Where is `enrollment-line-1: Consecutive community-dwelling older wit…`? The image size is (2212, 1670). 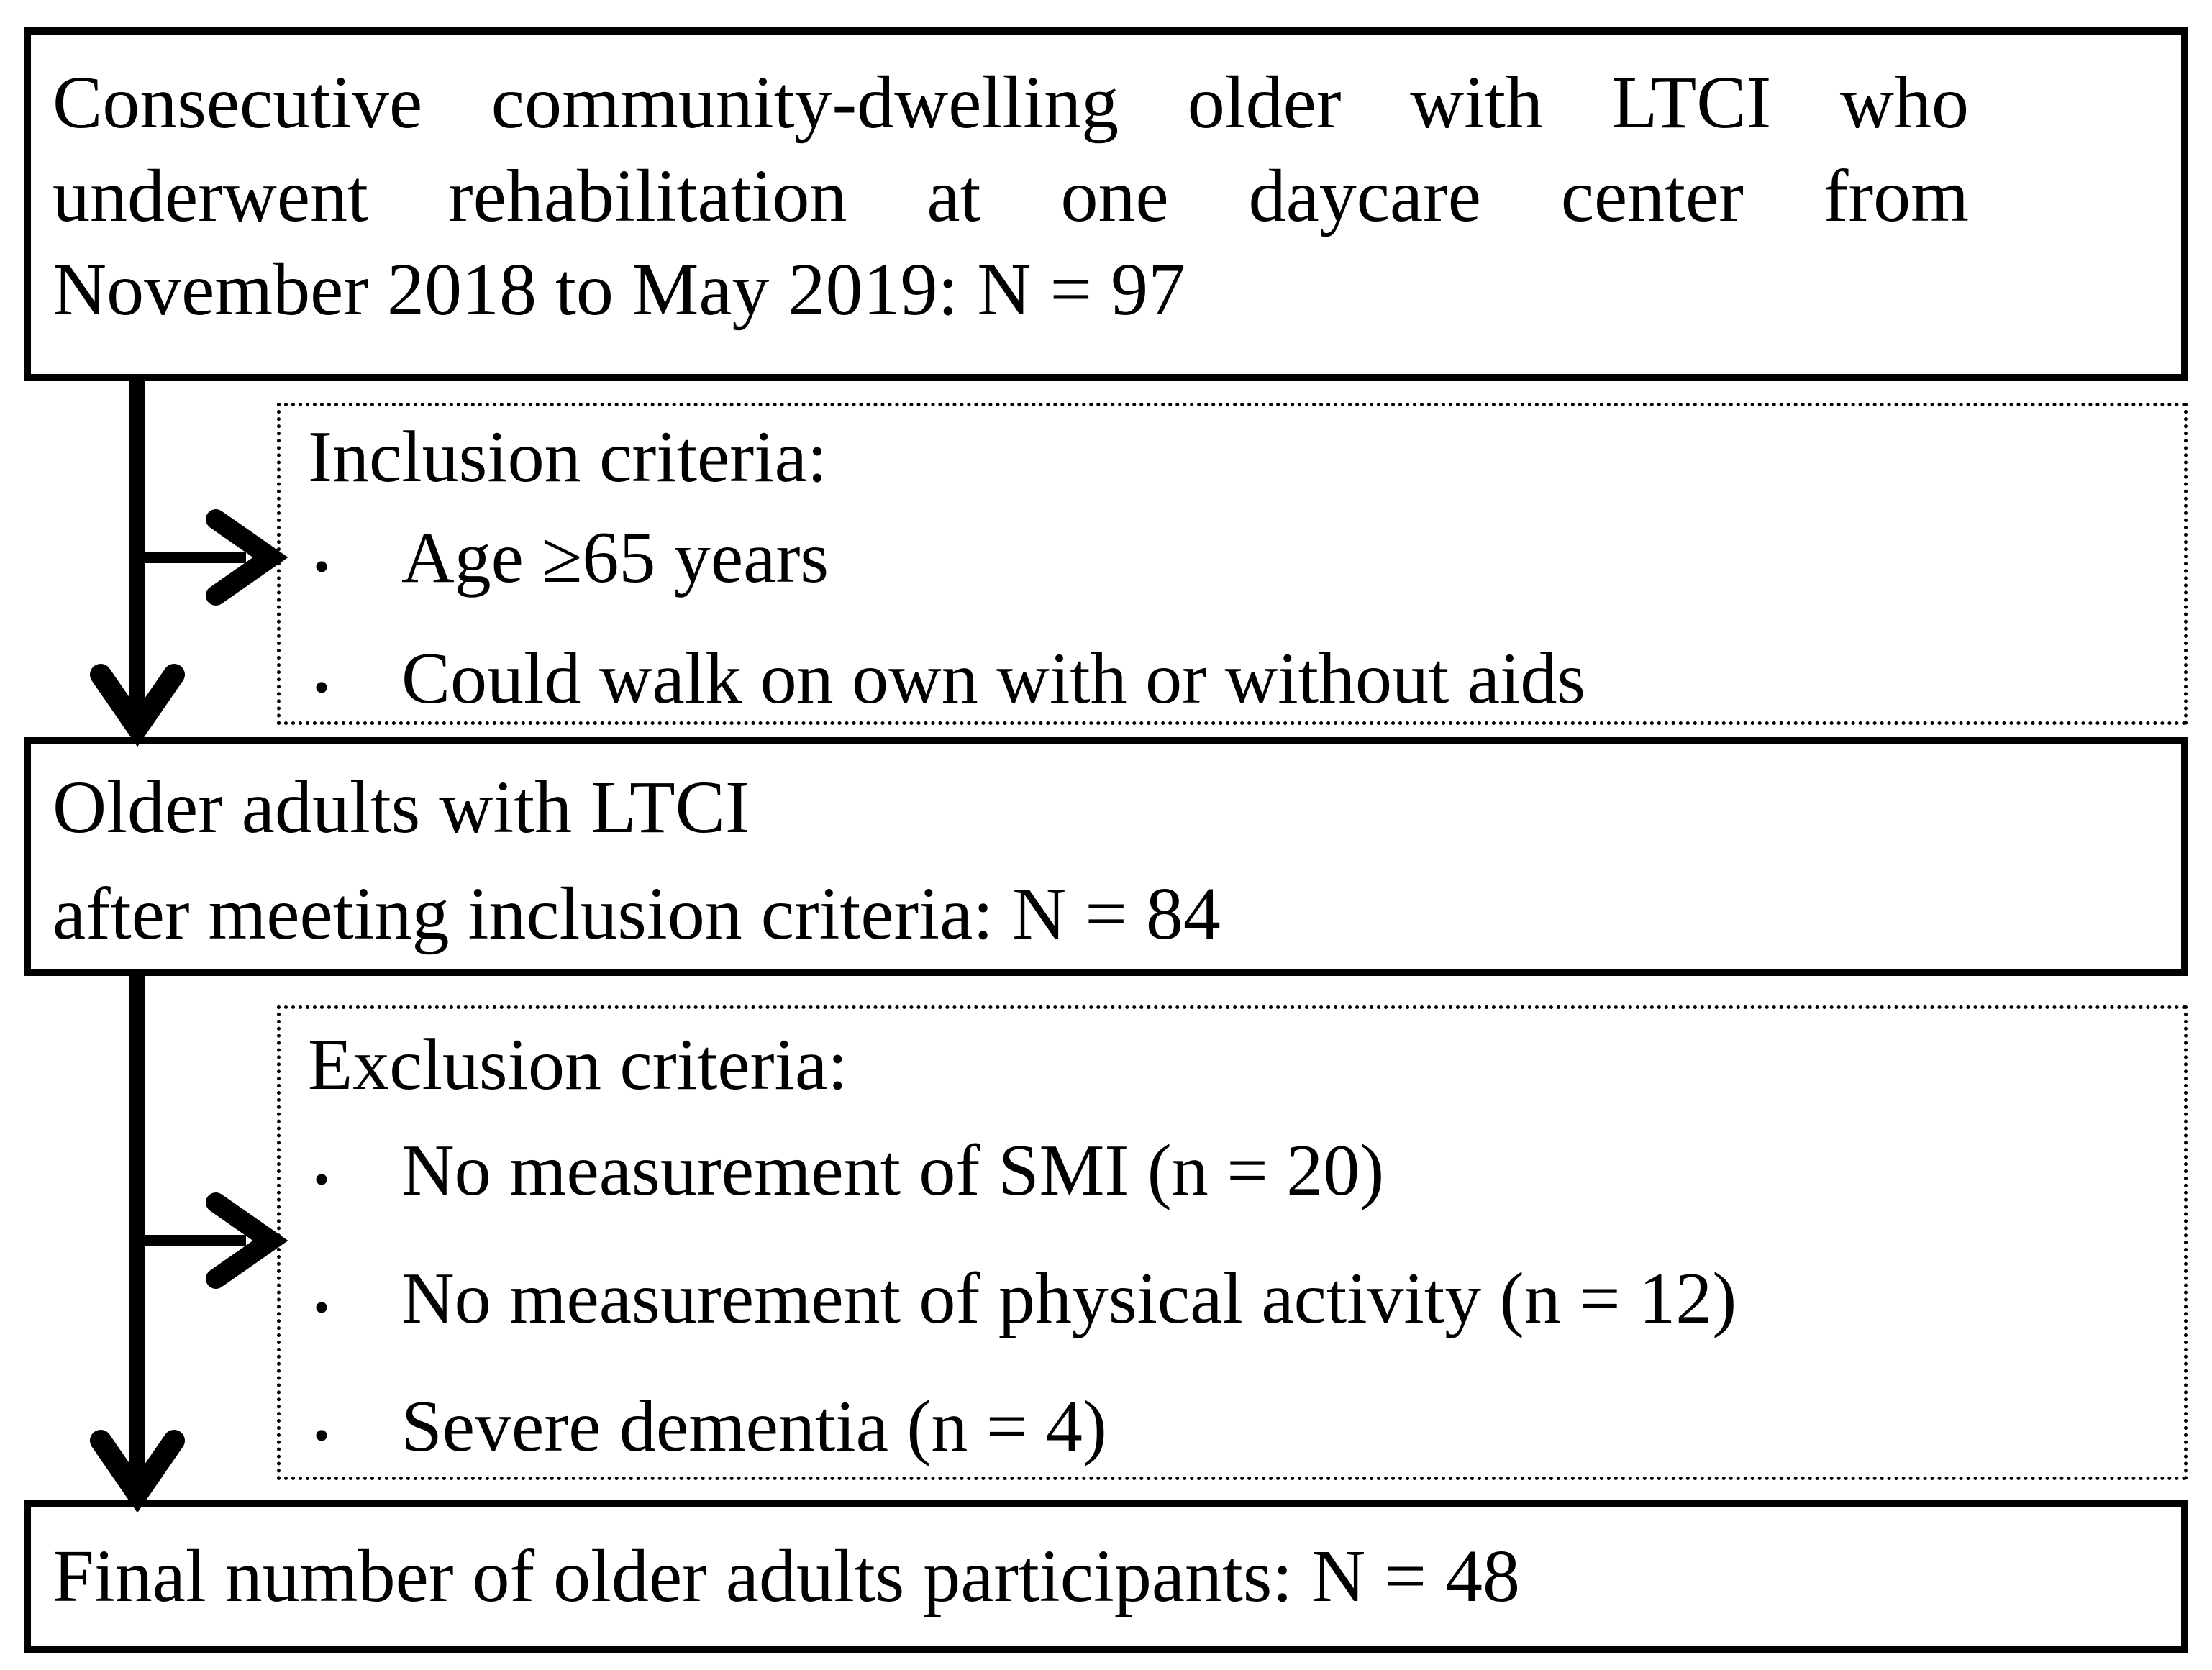 enrollment-line-1: Consecutive community-dwelling older wit… is located at coordinates (1011, 102).